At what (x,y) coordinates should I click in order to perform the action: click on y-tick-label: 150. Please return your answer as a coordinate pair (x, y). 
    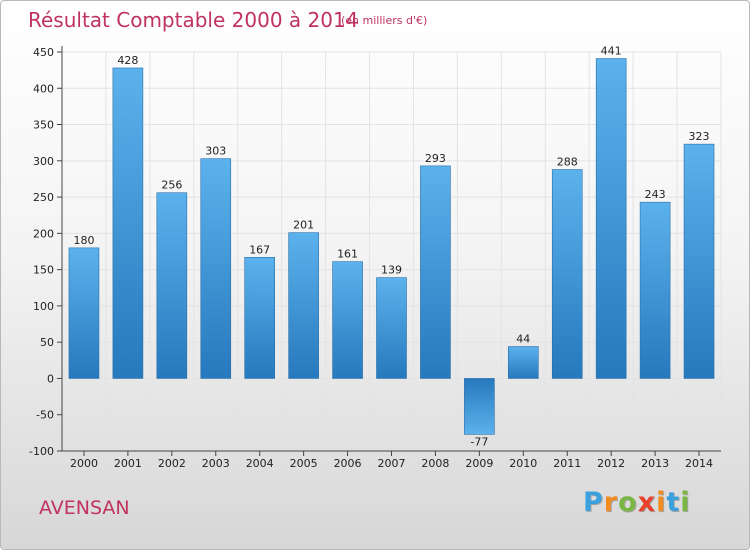
    Looking at the image, I should click on (43, 270).